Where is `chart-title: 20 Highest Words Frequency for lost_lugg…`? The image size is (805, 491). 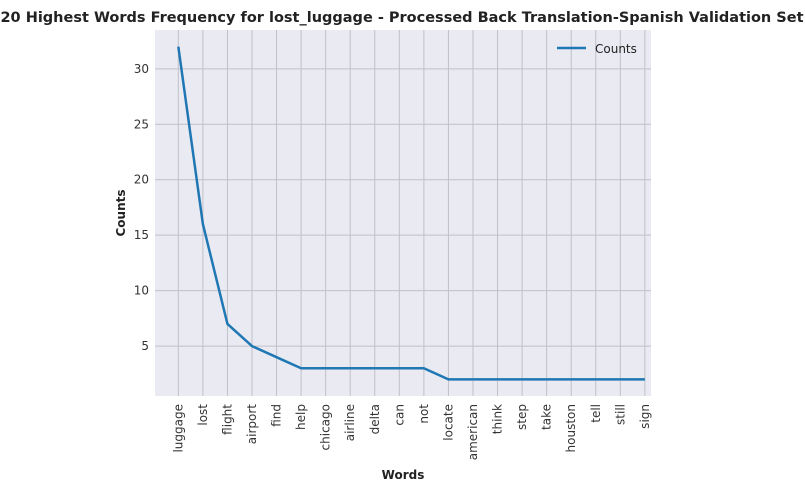 chart-title: 20 Highest Words Frequency for lost_lugg… is located at coordinates (401, 18).